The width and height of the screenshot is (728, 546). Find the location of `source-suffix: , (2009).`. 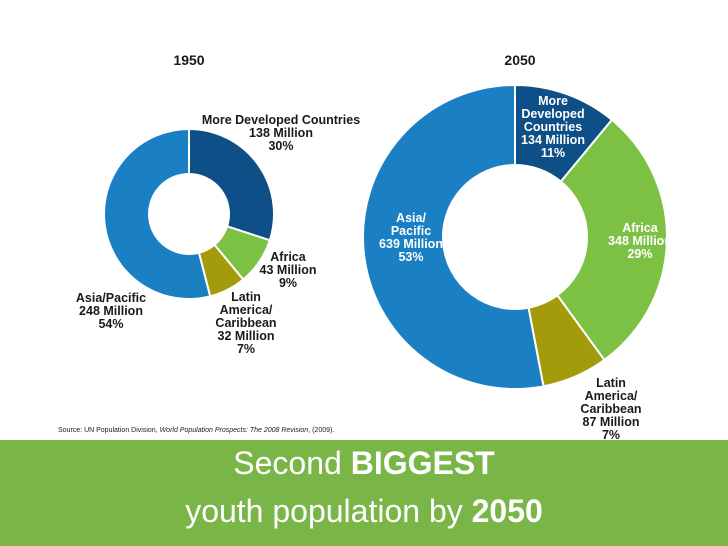

source-suffix: , (2009). is located at coordinates (321, 430).